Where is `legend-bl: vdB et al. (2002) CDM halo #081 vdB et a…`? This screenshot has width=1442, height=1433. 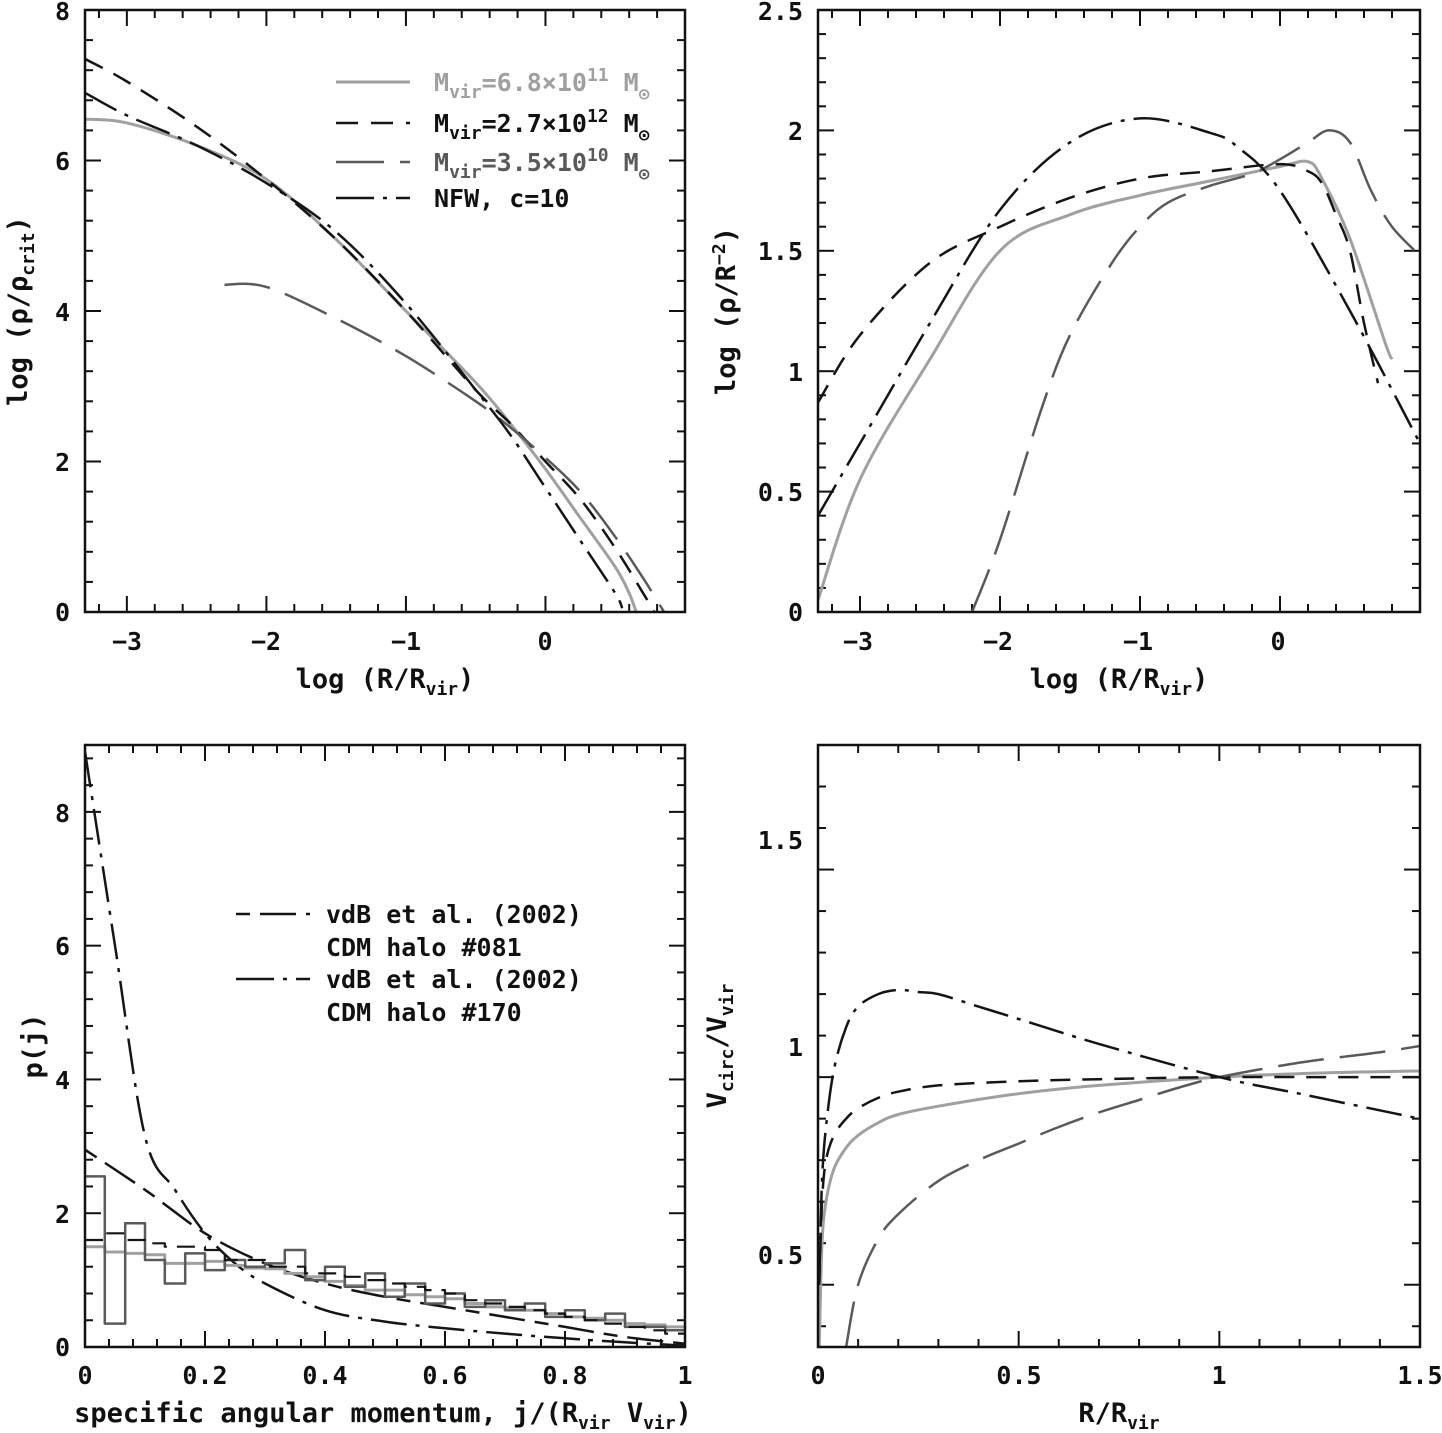
legend-bl: vdB et al. (2002) CDM halo #081 vdB et a… is located at coordinates (409, 963).